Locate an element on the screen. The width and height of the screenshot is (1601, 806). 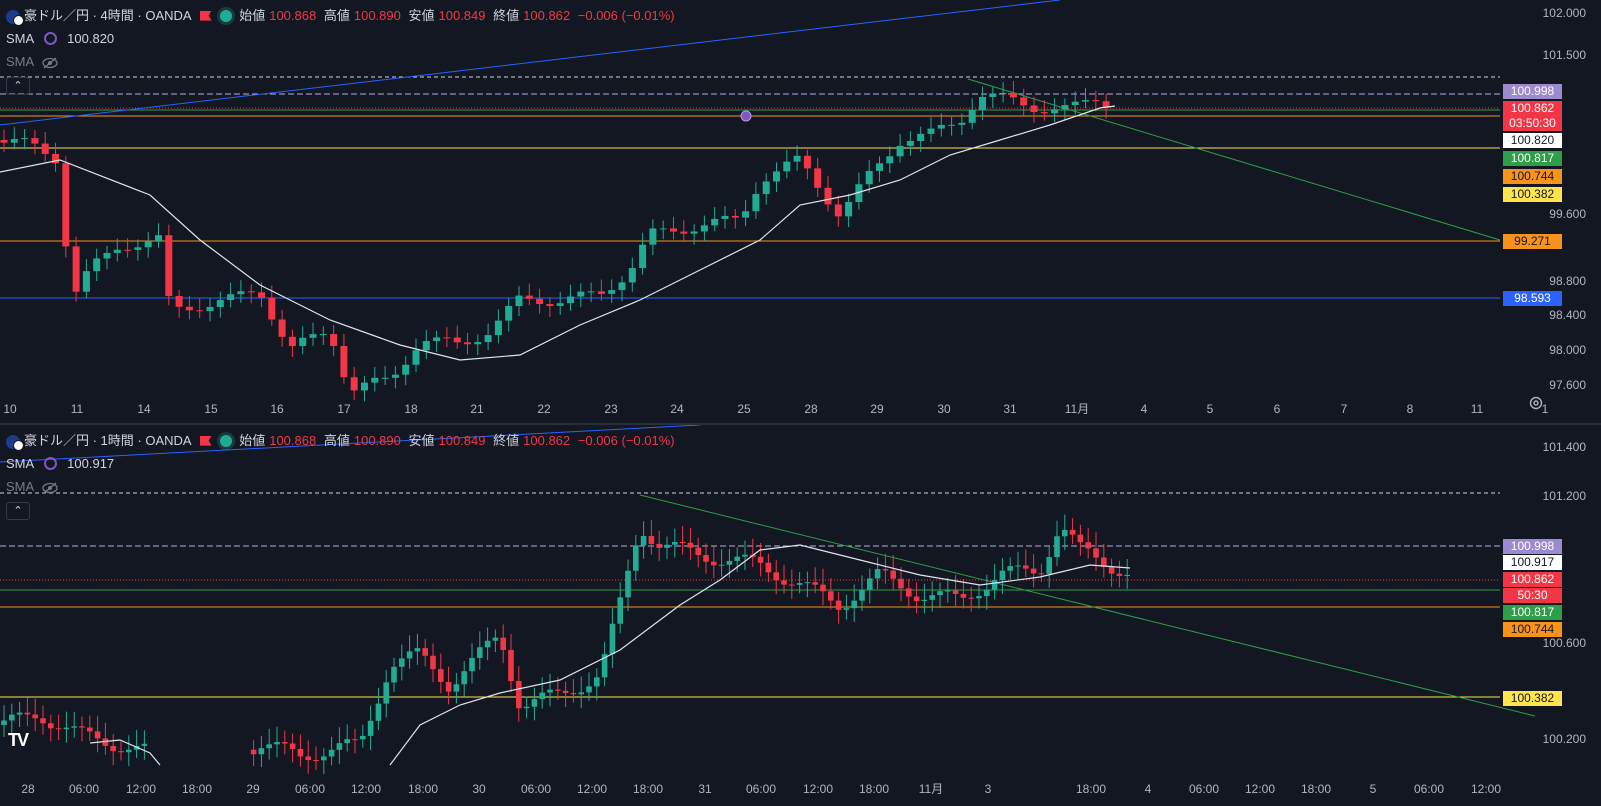
tradingview-logo: TV is located at coordinates (18, 740).